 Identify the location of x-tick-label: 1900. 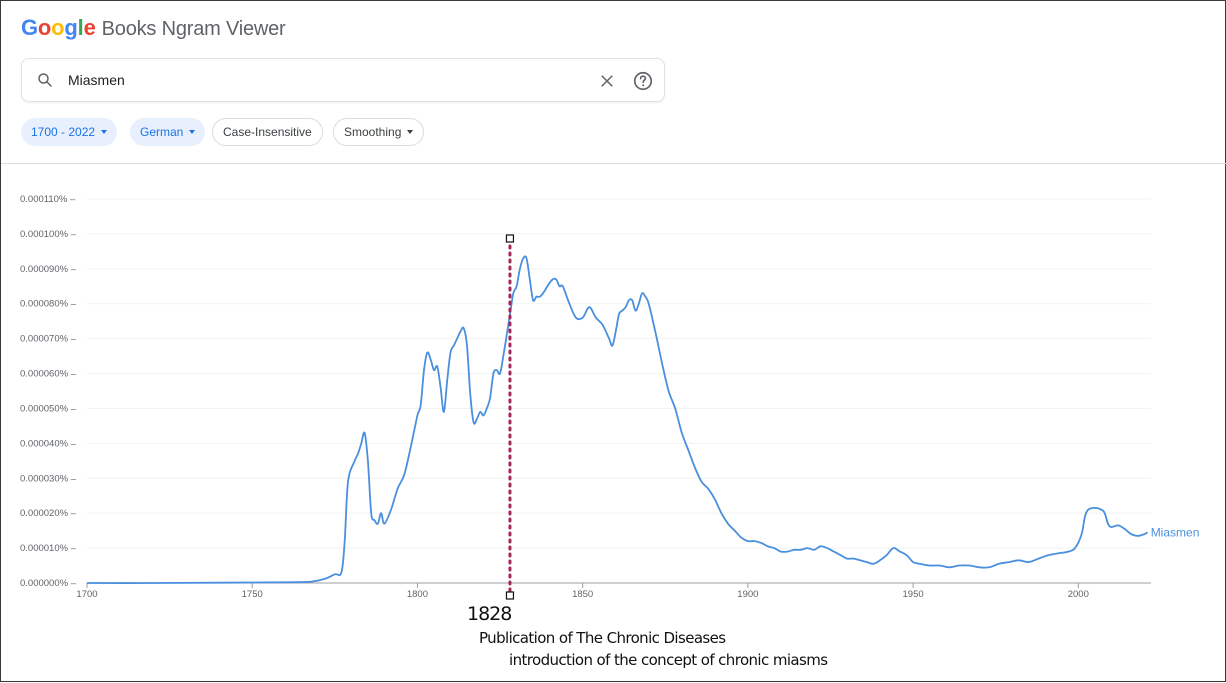
(747, 594).